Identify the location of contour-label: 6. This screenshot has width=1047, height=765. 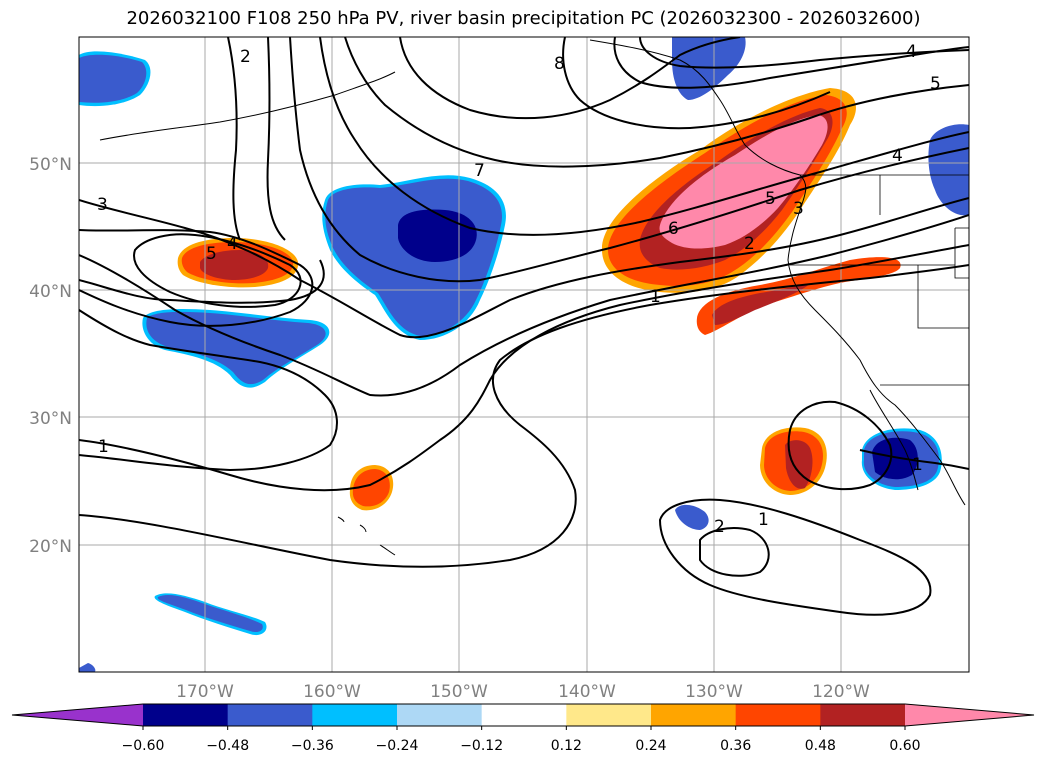
(673, 229).